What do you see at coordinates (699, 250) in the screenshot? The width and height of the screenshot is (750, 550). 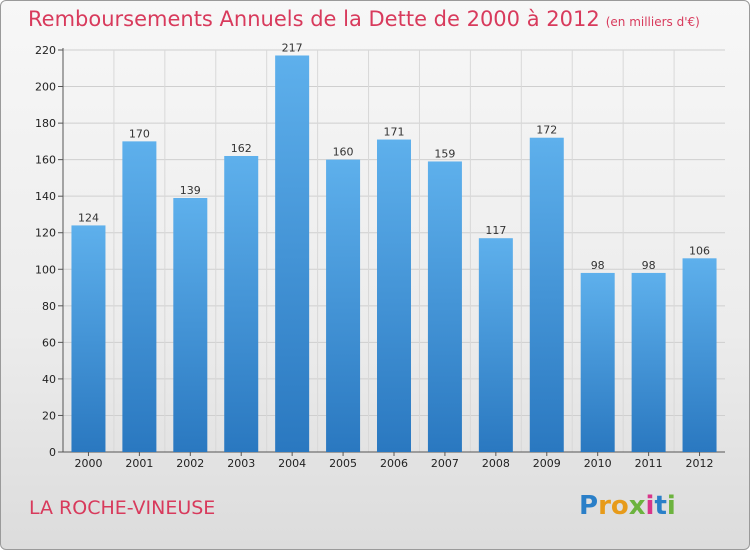 I see `data-label: 106` at bounding box center [699, 250].